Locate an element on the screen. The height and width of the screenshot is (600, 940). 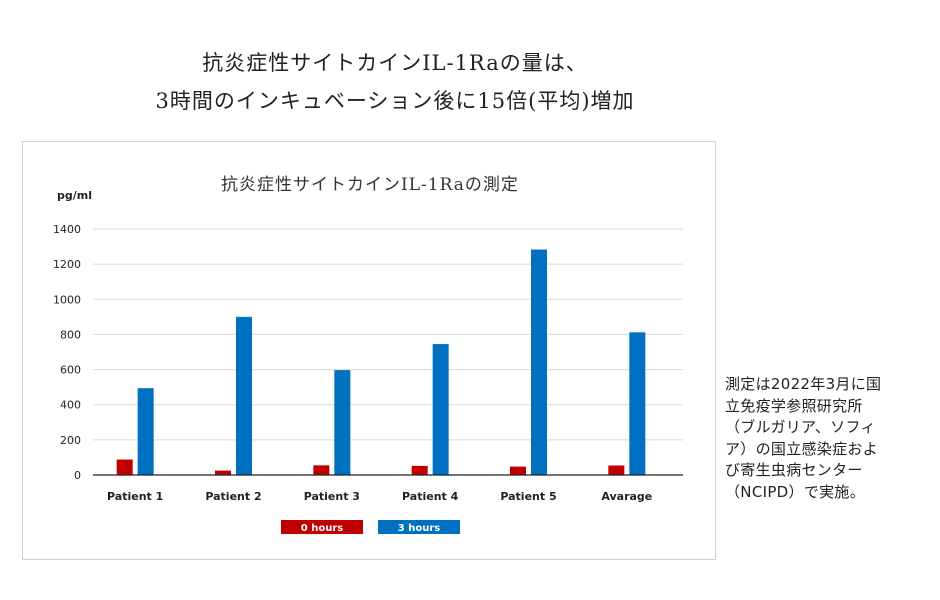
y-tick-label: 1000 is located at coordinates (67, 299).